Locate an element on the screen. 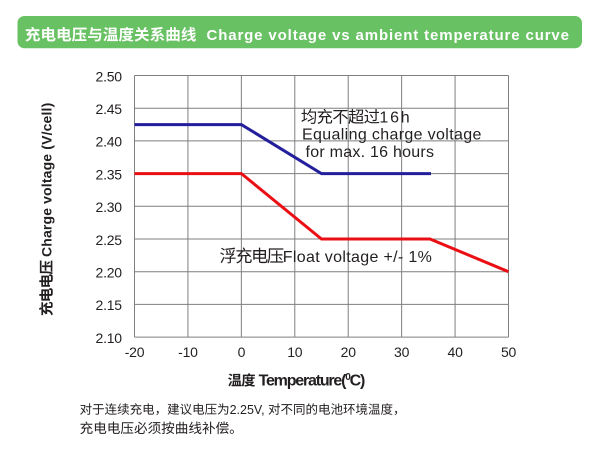 This screenshot has height=451, width=600. svg-text: 20 is located at coordinates (349, 352).